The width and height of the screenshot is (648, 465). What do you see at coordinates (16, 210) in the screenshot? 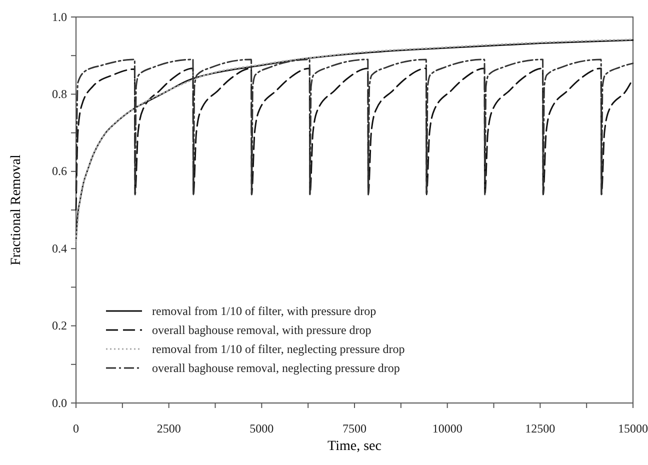
I see `y-axis-title: Fractional Removal` at bounding box center [16, 210].